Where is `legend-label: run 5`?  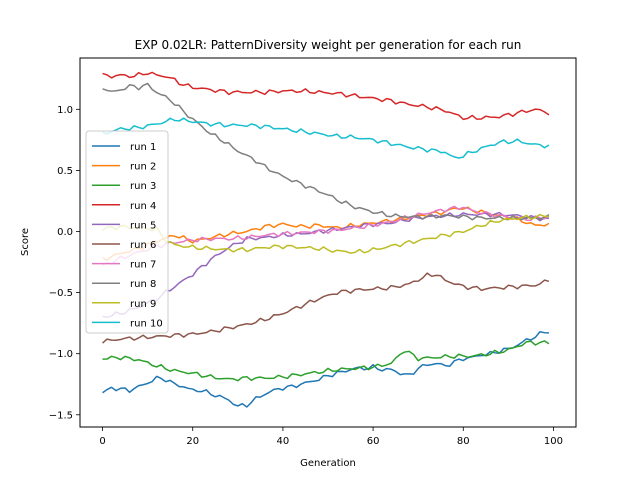 legend-label: run 5 is located at coordinates (143, 225).